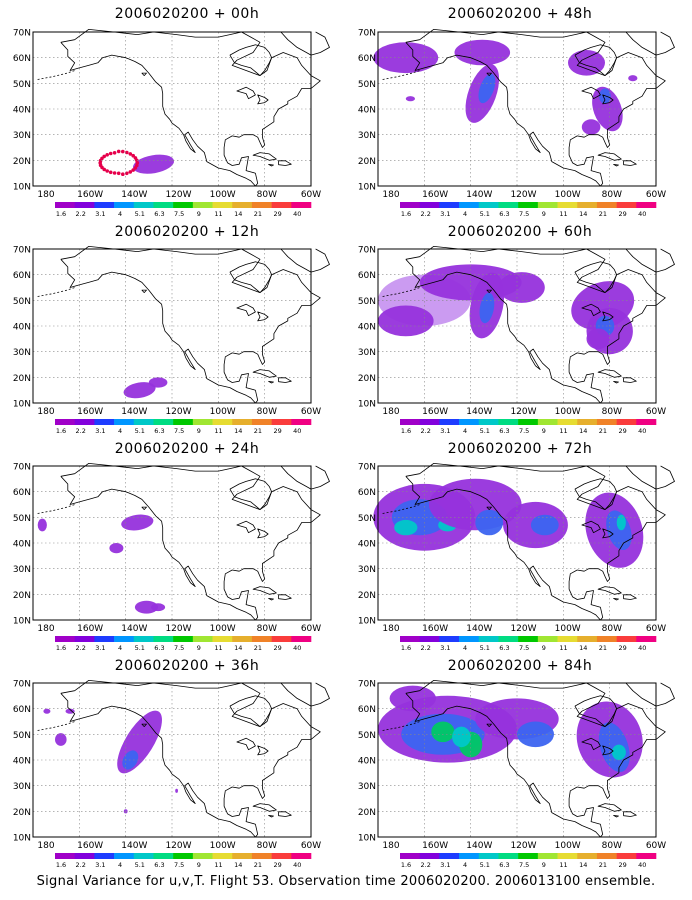 Image resolution: width=692 pixels, height=900 pixels. I want to click on y-axis-tick-label: 10N, so click(22, 405).